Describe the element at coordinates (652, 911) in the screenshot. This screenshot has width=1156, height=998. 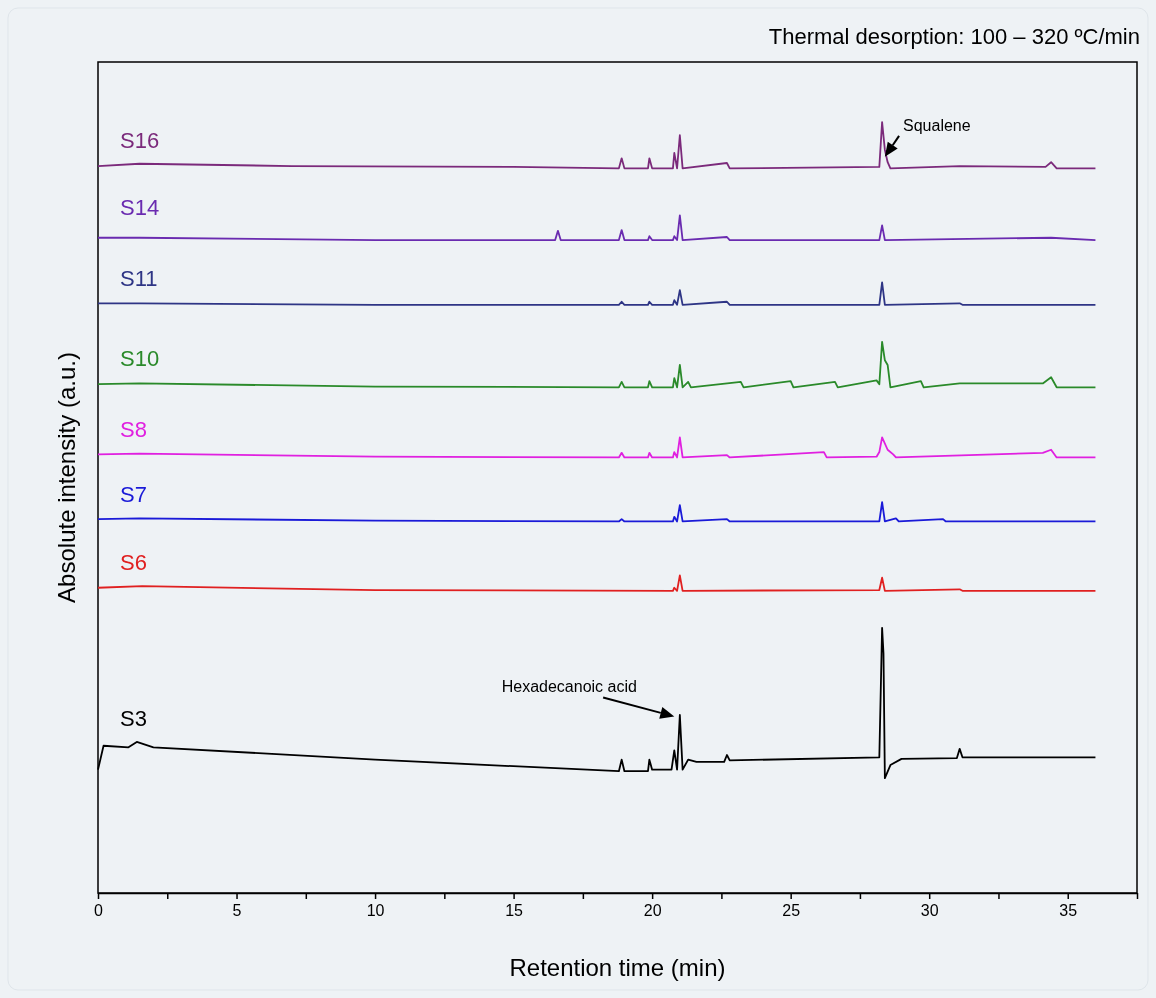
I see `x-tick-label: 20` at that location.